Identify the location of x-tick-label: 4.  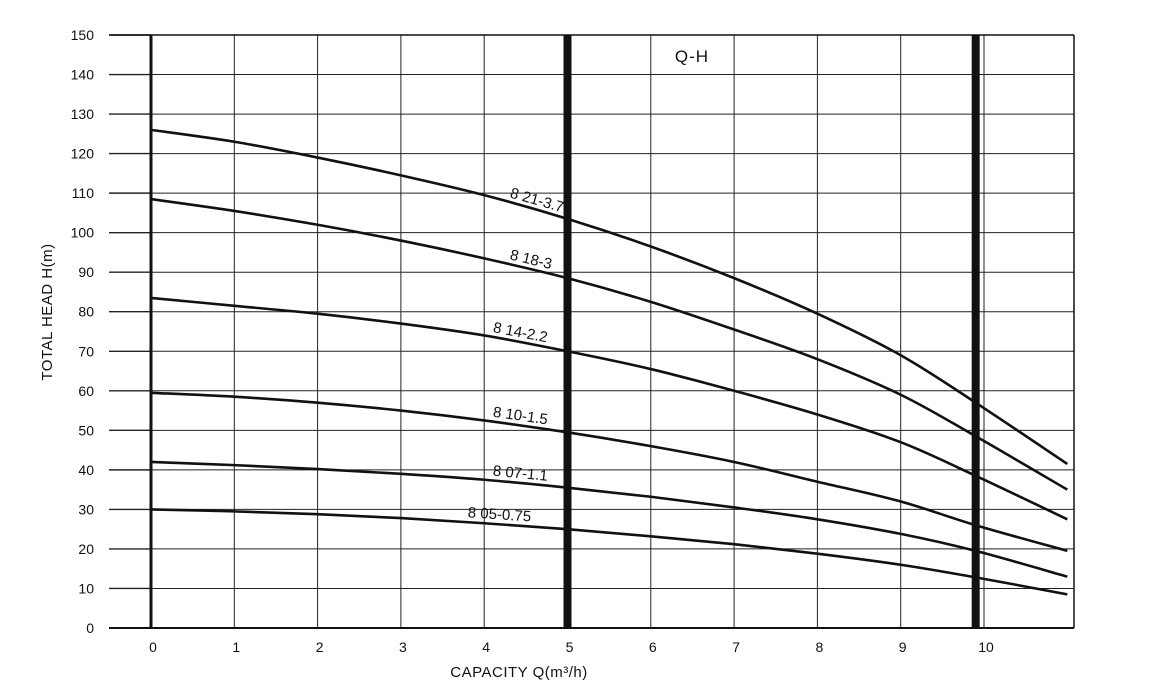
(486, 647).